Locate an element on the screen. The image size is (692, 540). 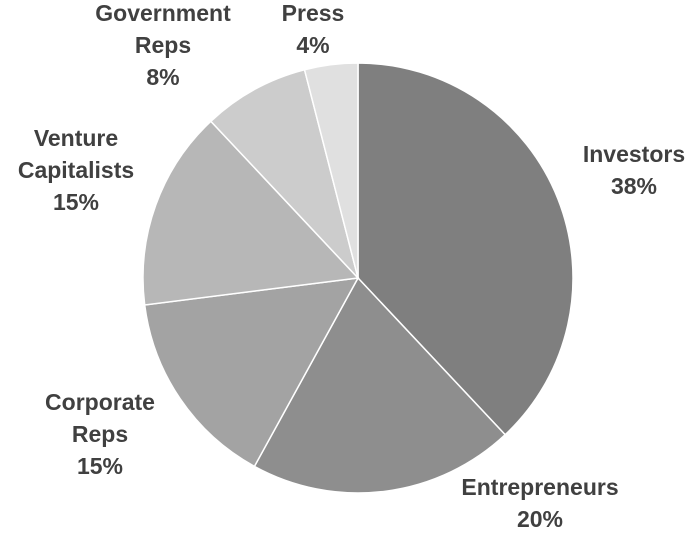
data-label-investors: Investors 38% is located at coordinates (634, 170).